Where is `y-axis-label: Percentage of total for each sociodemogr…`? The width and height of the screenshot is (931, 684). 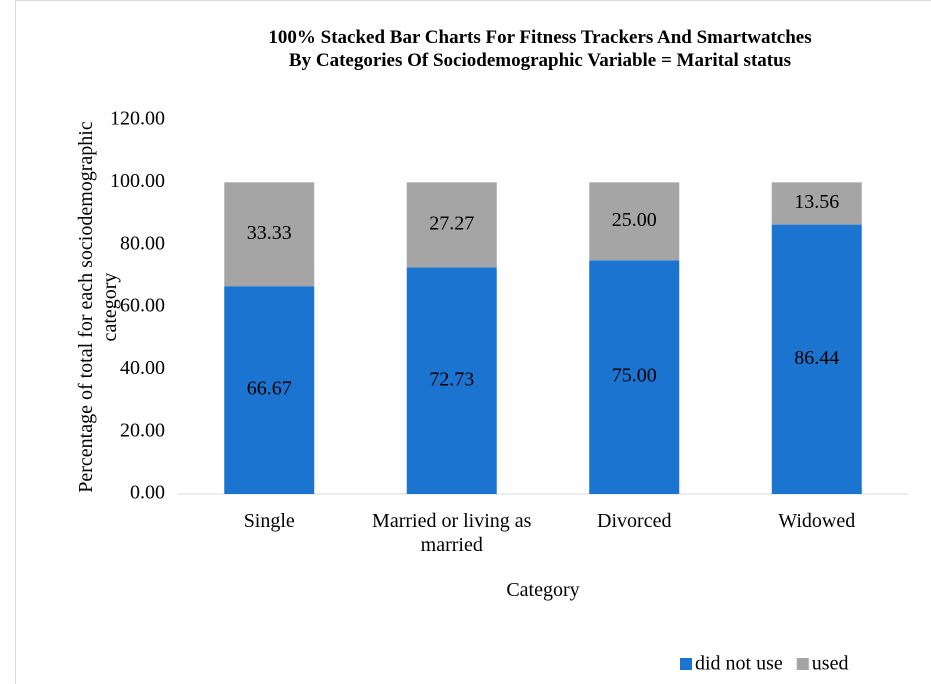 y-axis-label: Percentage of total for each sociodemogr… is located at coordinates (98, 307).